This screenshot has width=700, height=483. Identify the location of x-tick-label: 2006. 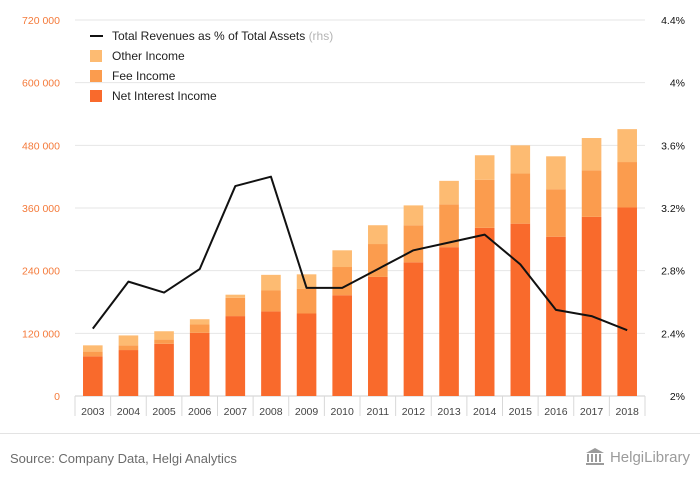
(200, 412).